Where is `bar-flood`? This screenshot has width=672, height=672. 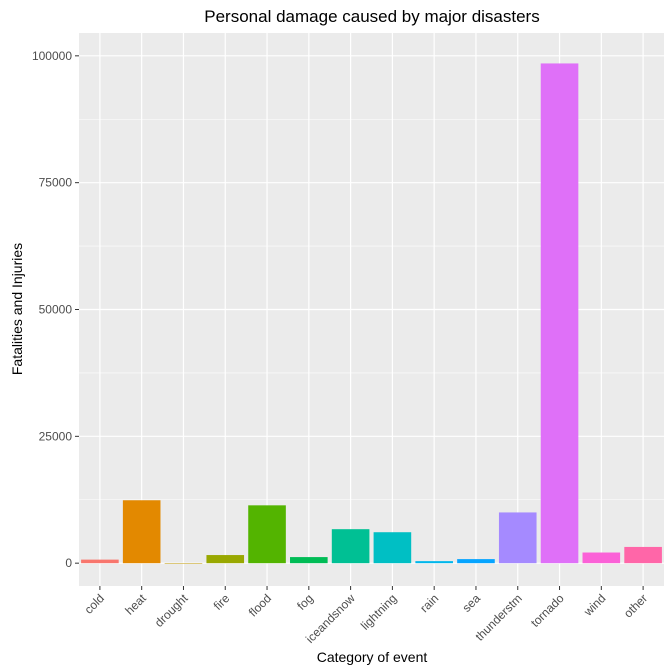 bar-flood is located at coordinates (267, 534).